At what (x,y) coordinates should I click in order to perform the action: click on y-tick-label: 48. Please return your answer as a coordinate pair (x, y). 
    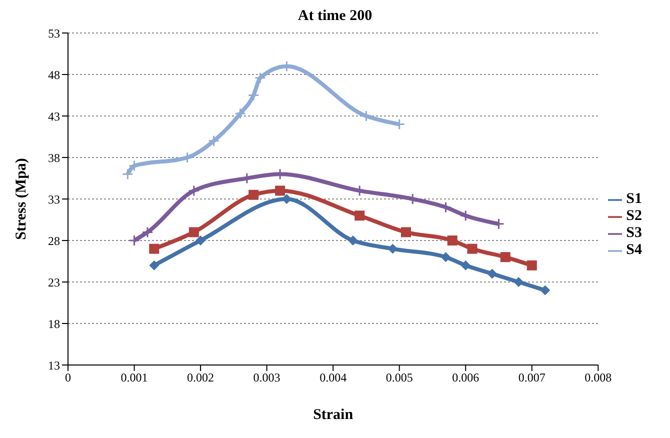
    Looking at the image, I should click on (54, 75).